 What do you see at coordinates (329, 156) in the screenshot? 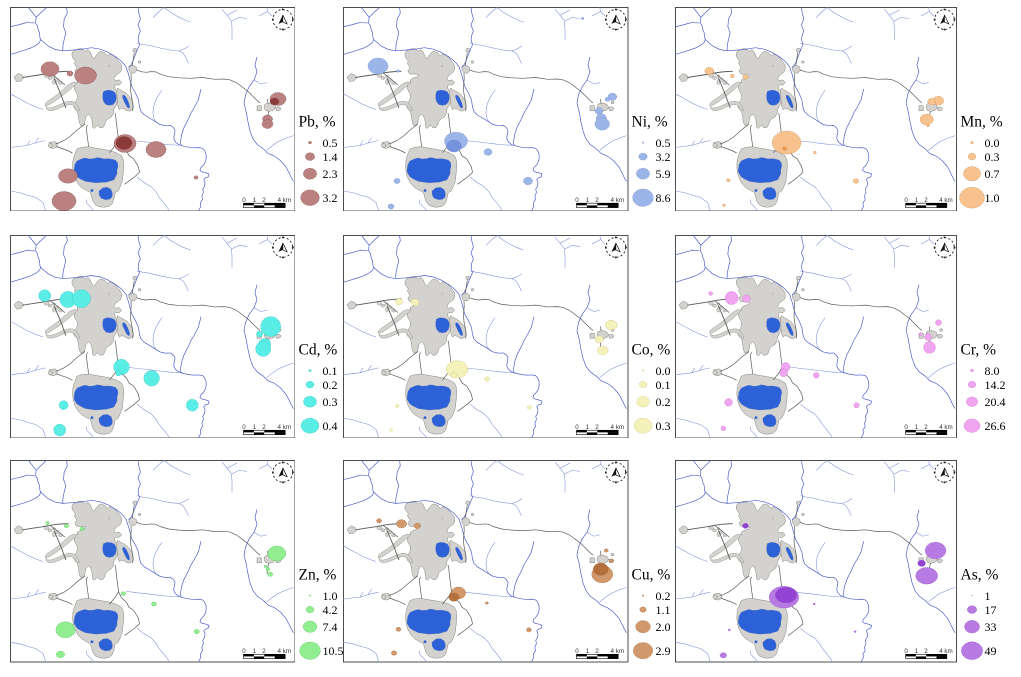
I see `svg-text: 1.4` at bounding box center [329, 156].